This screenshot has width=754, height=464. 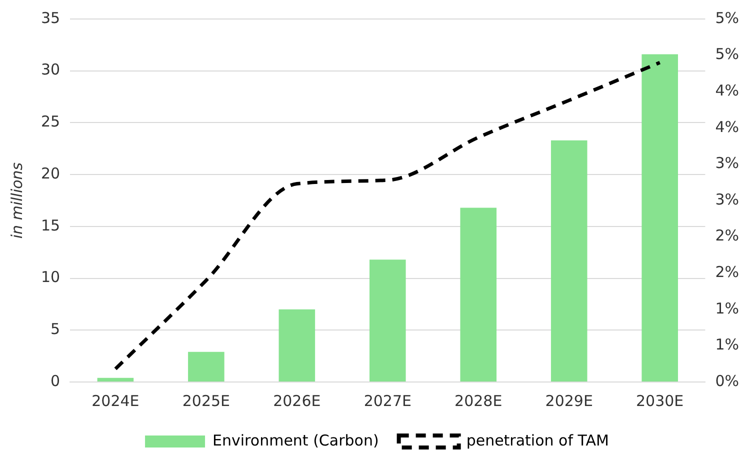 I want to click on x-tick-label: 2026E, so click(x=297, y=401).